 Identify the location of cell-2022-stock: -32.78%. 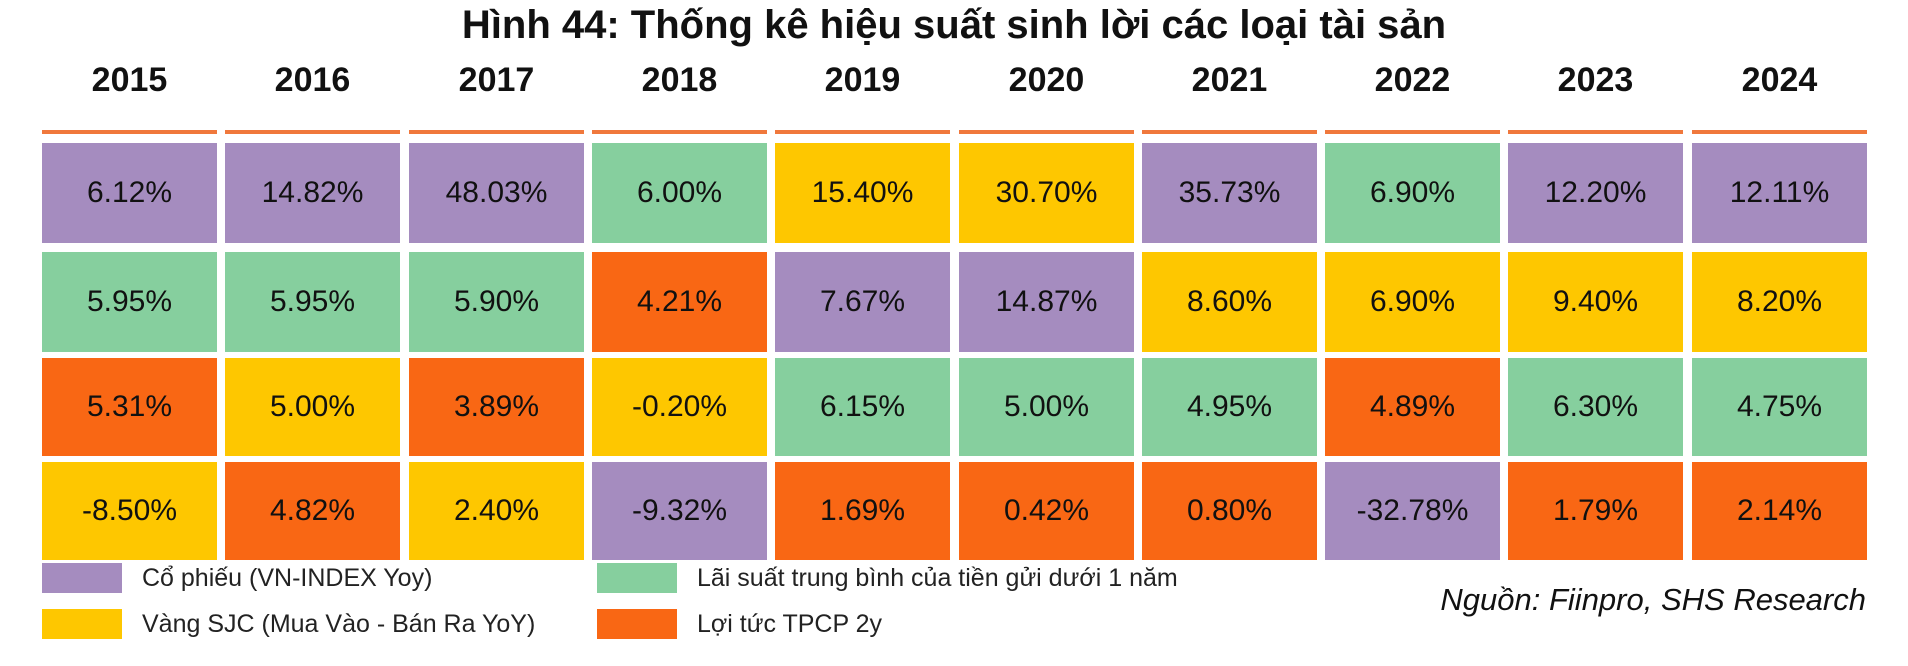
(1412, 511).